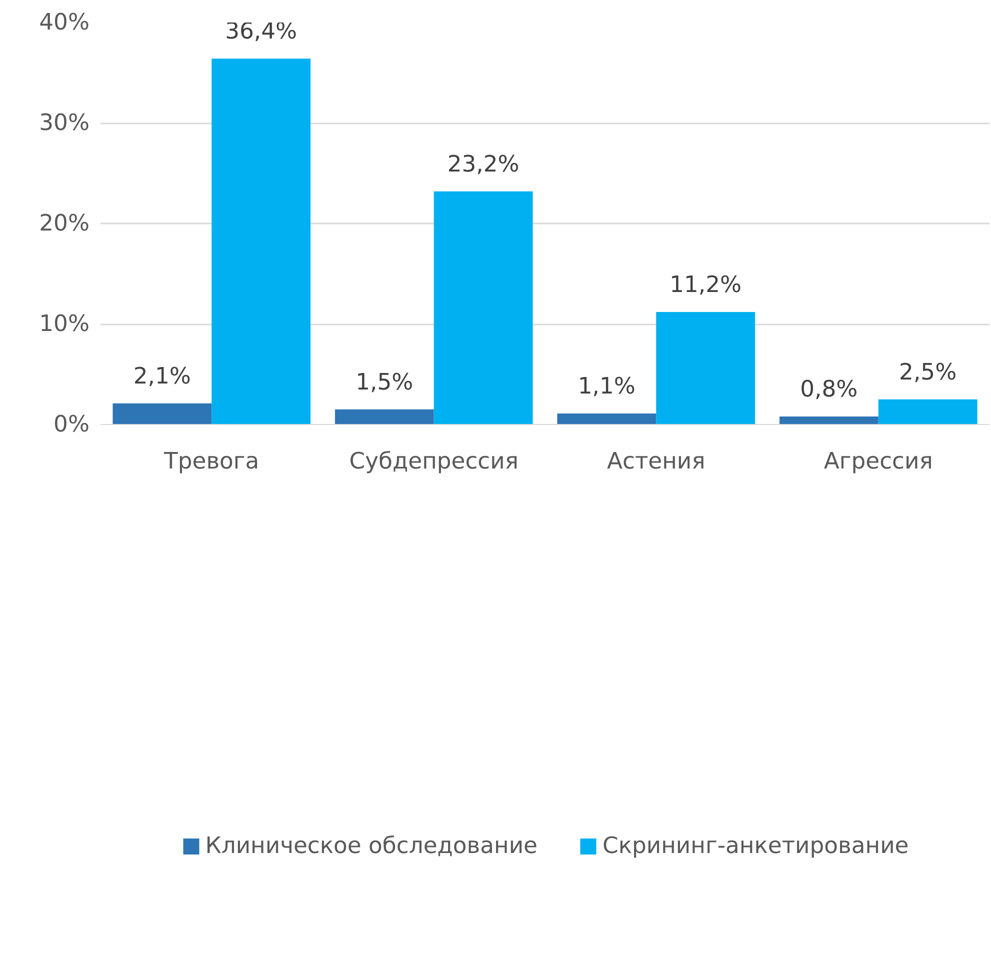 The width and height of the screenshot is (991, 977). Describe the element at coordinates (607, 386) in the screenshot. I see `data-label: 1,1%` at that location.